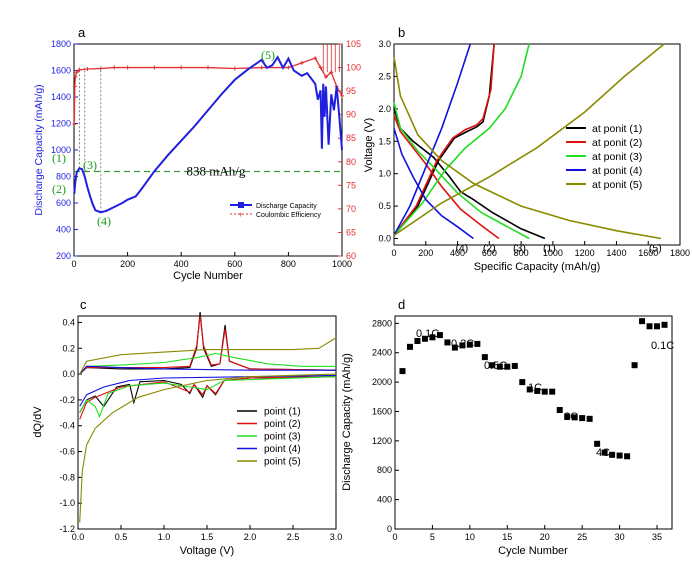  What do you see at coordinates (617, 185) in the screenshot?
I see `legend-label-5: at ponit (5)` at bounding box center [617, 185].